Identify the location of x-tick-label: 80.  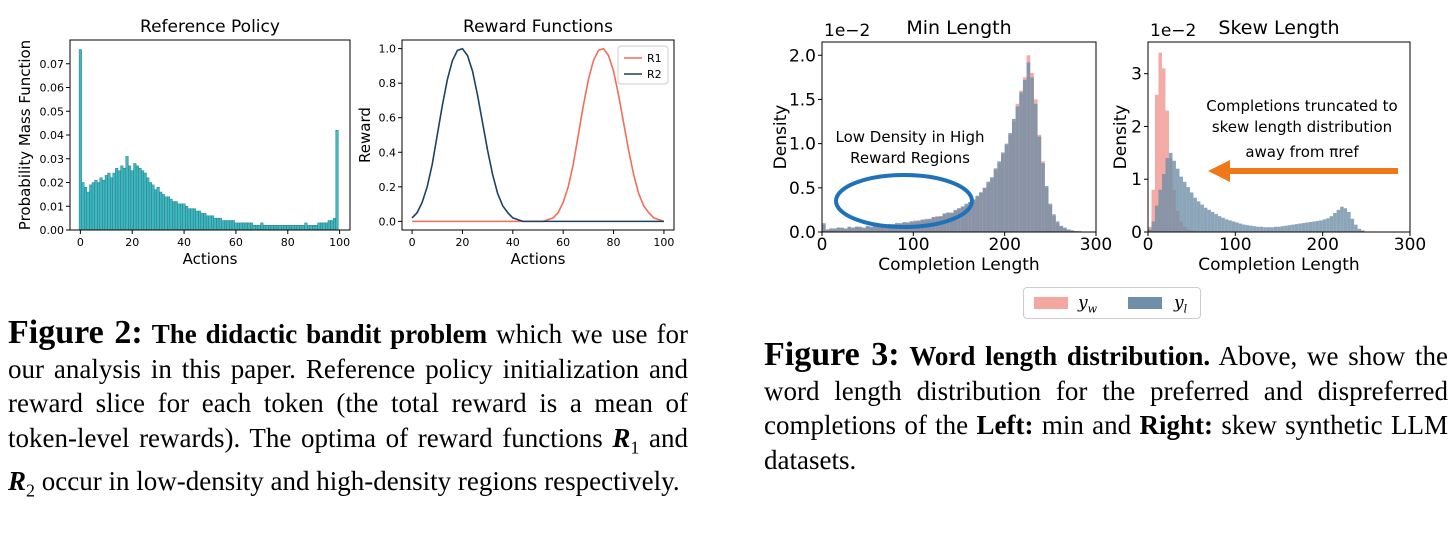
(288, 242).